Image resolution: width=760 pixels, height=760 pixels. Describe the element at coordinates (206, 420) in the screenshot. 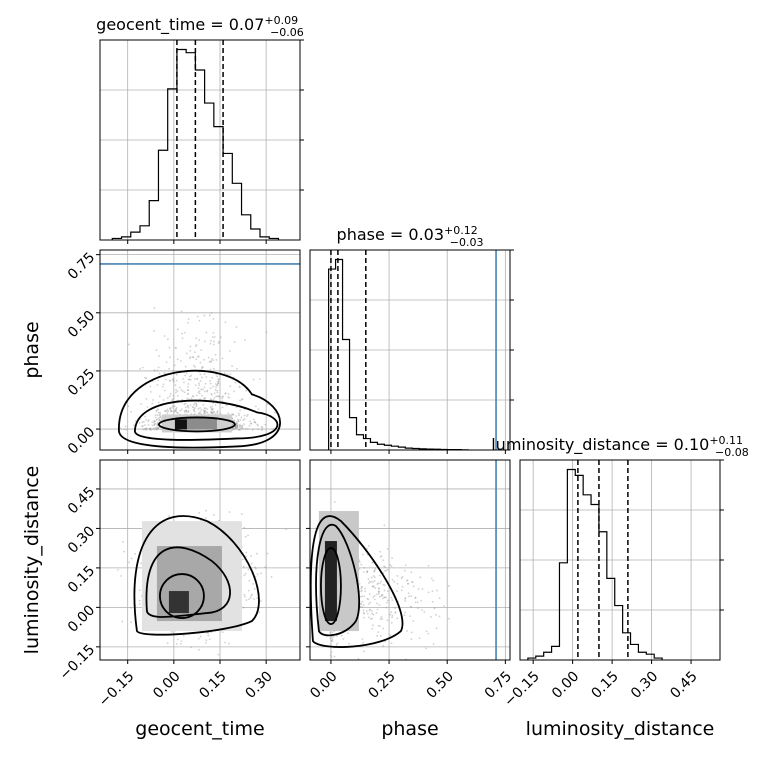

I see `contour-2sigma` at that location.